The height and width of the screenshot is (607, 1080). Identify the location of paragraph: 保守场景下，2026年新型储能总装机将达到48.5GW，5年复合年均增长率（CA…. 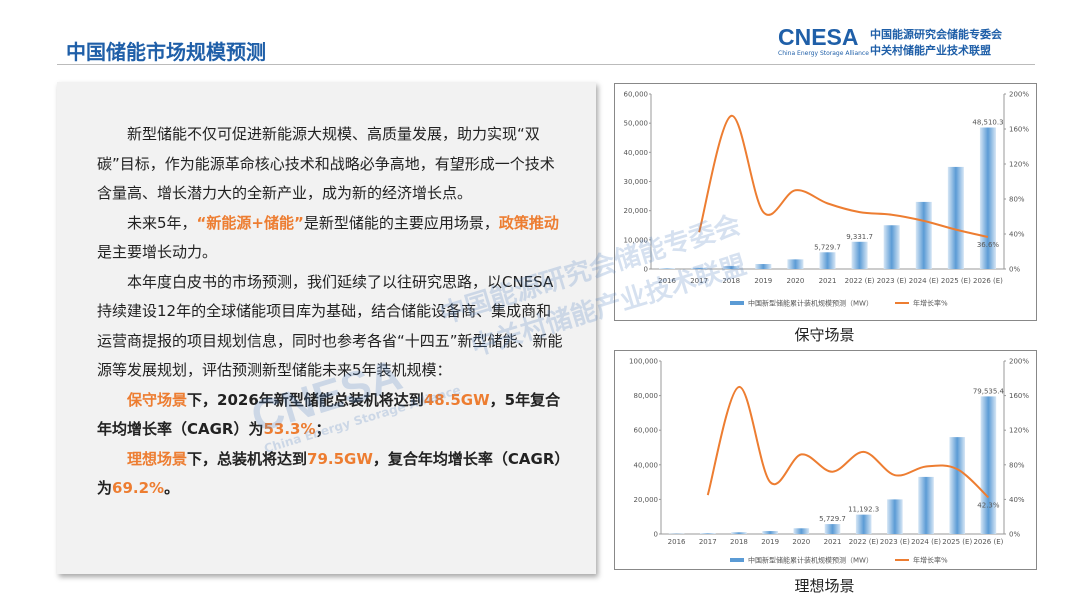
(331, 415).